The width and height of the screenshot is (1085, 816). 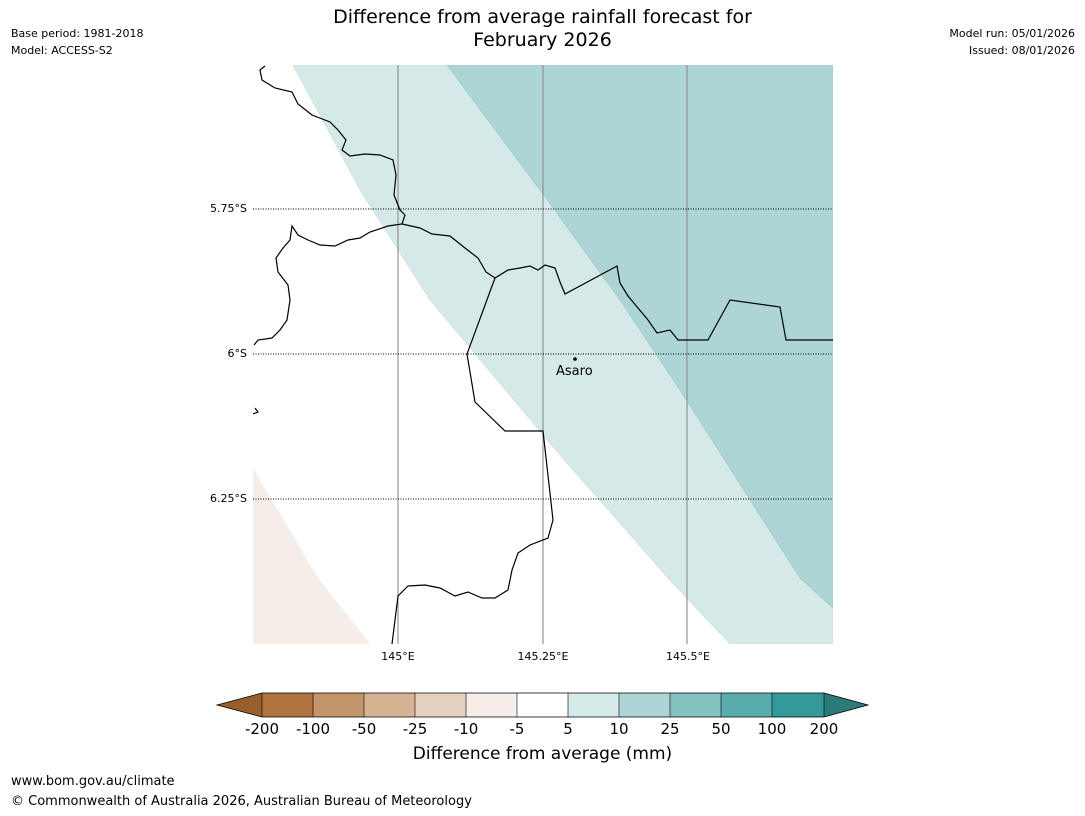 I want to click on model-run: Model run: 05/01/2026, so click(x=1012, y=33).